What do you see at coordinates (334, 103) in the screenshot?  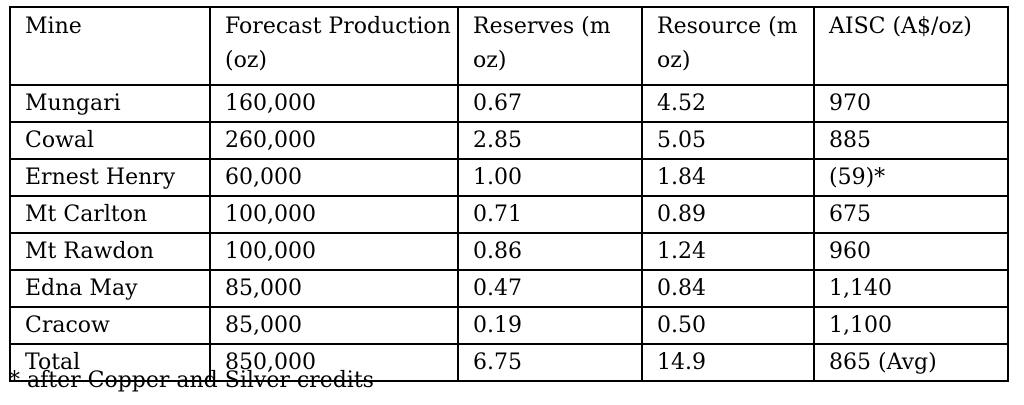 I see `forecast-production-cell: 160,000` at bounding box center [334, 103].